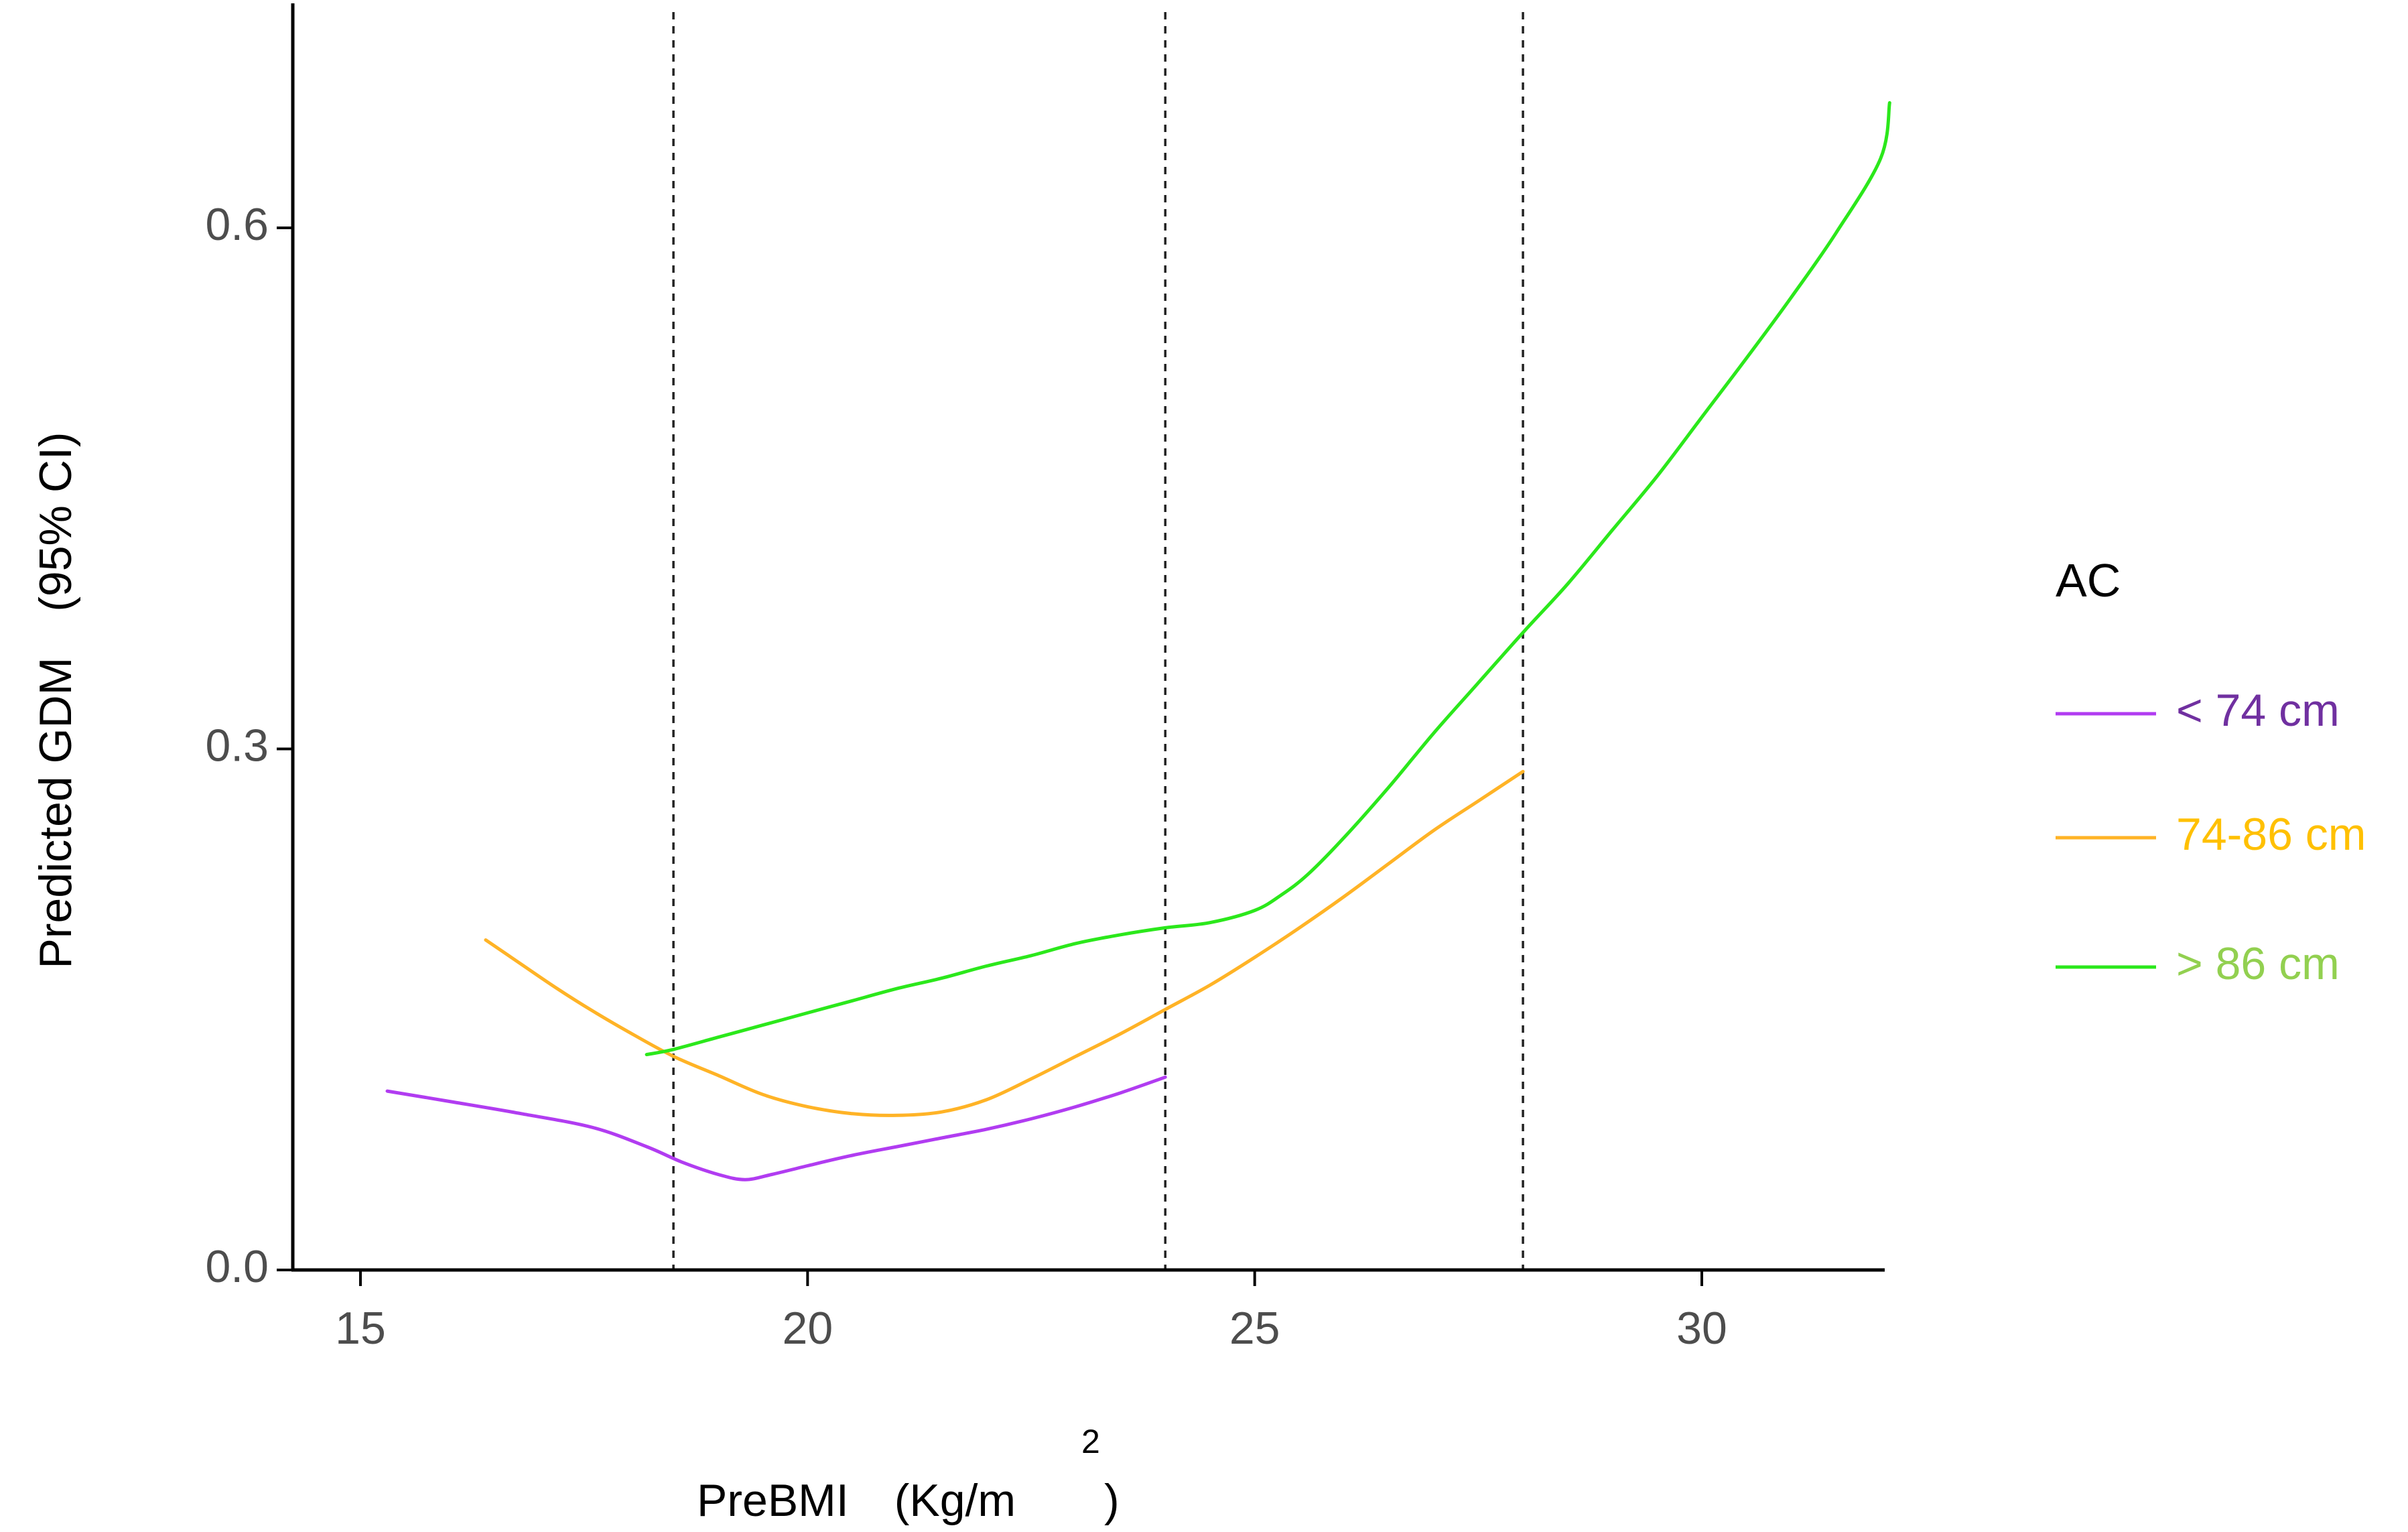 This screenshot has height=1532, width=2408. What do you see at coordinates (237, 746) in the screenshot?
I see `y-tick-label: 0.3` at bounding box center [237, 746].